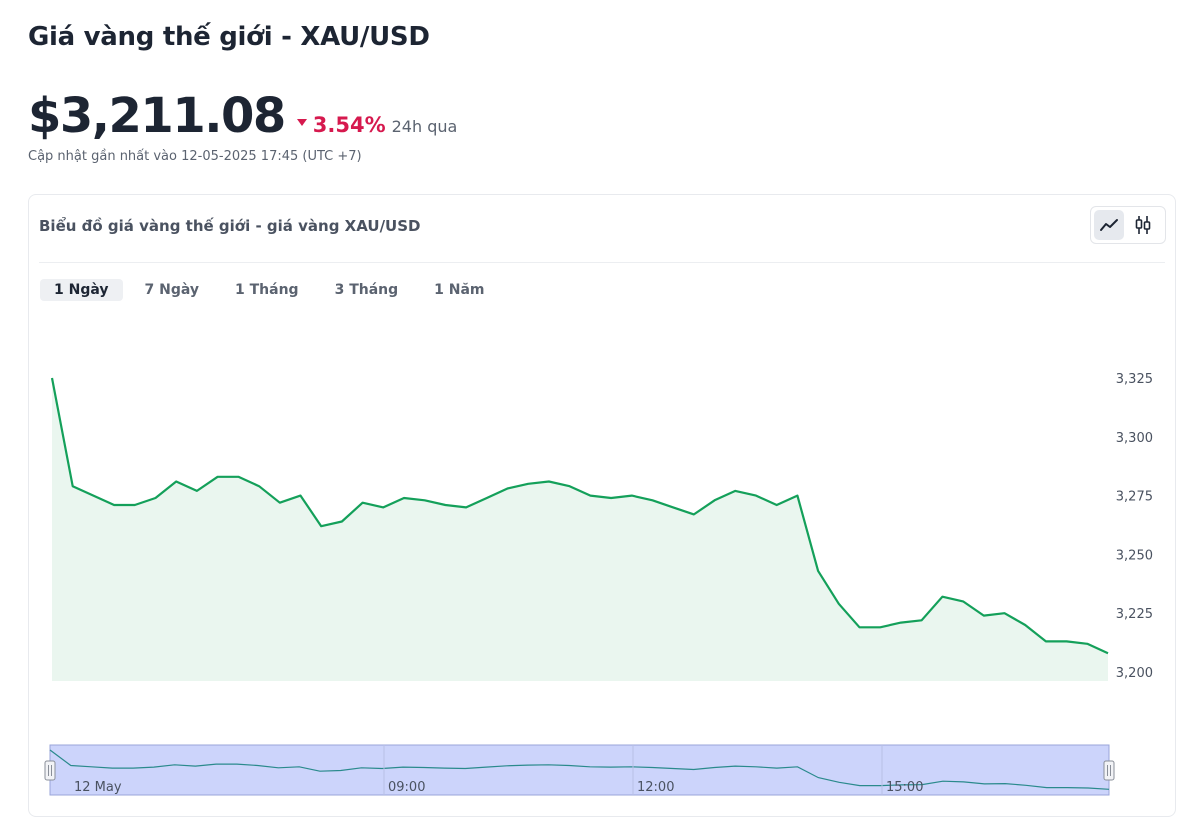 The height and width of the screenshot is (819, 1177). Describe the element at coordinates (1109, 770) in the screenshot. I see `navigator-right-handle` at that location.